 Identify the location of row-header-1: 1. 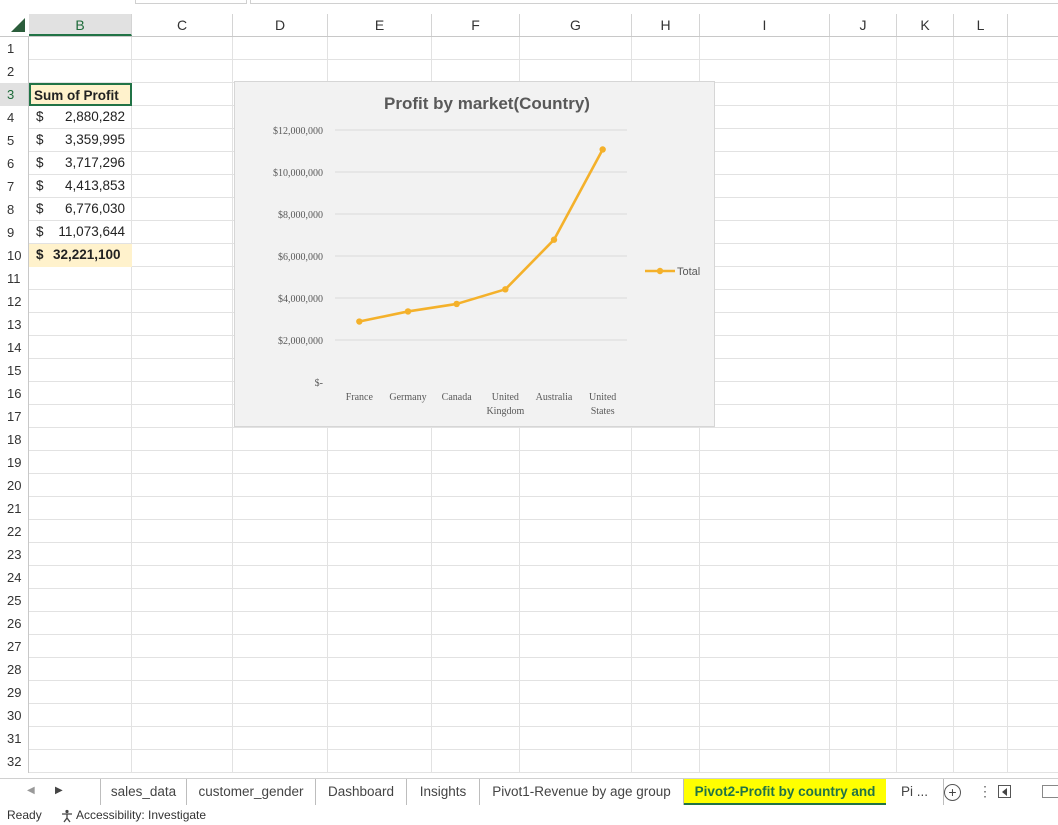
(14, 48).